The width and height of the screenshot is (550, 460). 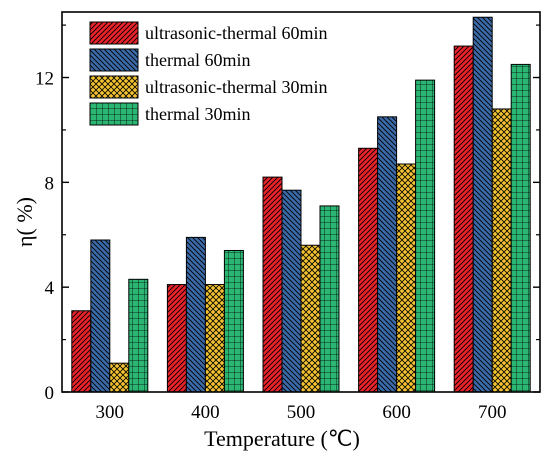 I want to click on y-axis-title: η( %), so click(x=24, y=222).